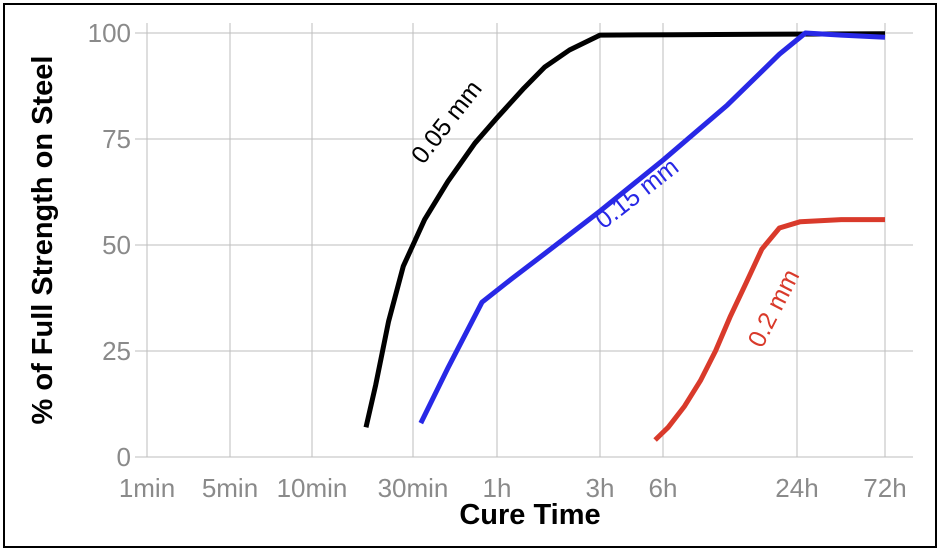  What do you see at coordinates (600, 488) in the screenshot?
I see `x-tick-label: 3h` at bounding box center [600, 488].